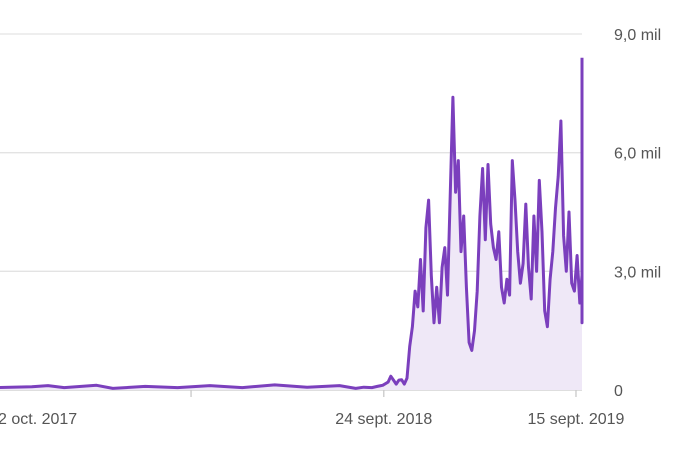 The image size is (700, 473). I want to click on x-tick-label: 2 oct. 2017, so click(38, 419).